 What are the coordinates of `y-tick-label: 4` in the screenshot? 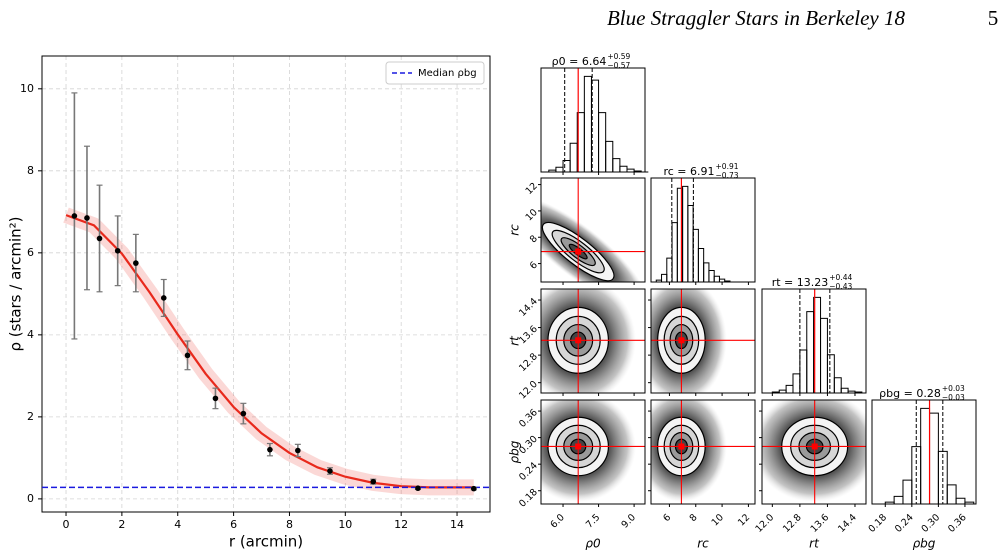 It's located at (30, 334).